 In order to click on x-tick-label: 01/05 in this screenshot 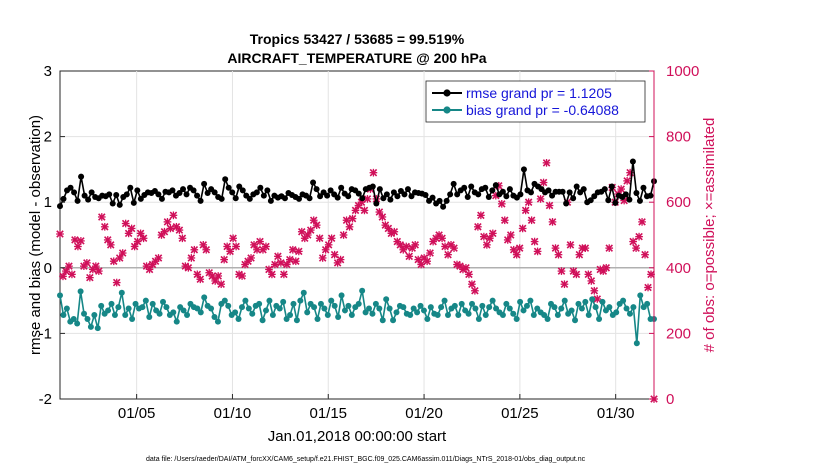, I will do `click(137, 413)`.